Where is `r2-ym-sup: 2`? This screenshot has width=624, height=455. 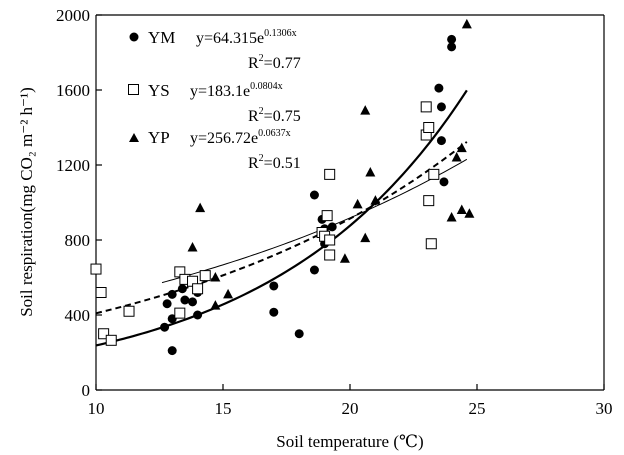 r2-ym-sup: 2 is located at coordinates (261, 58).